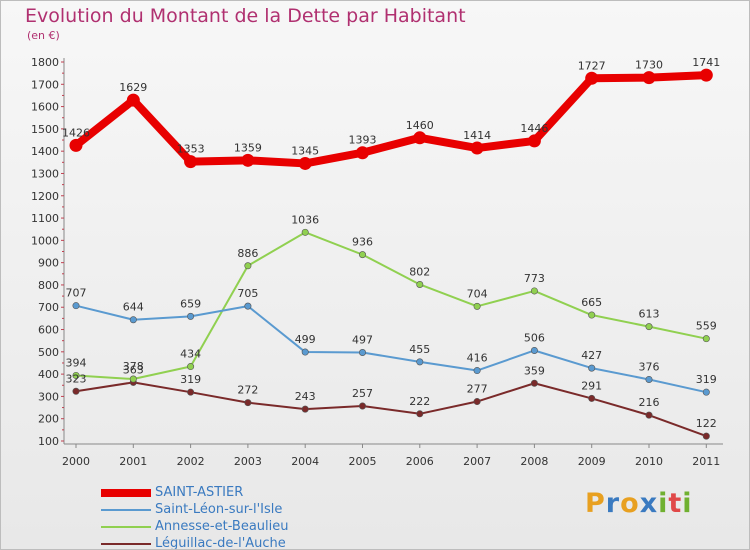  Describe the element at coordinates (420, 461) in the screenshot. I see `x-tick-label: 2006` at that location.